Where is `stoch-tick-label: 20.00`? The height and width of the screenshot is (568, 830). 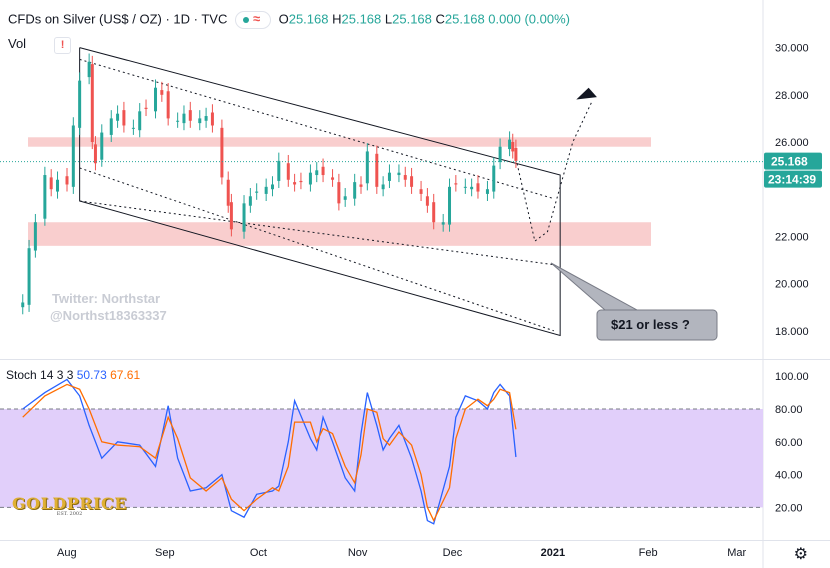 stoch-tick-label: 20.00 is located at coordinates (789, 508).